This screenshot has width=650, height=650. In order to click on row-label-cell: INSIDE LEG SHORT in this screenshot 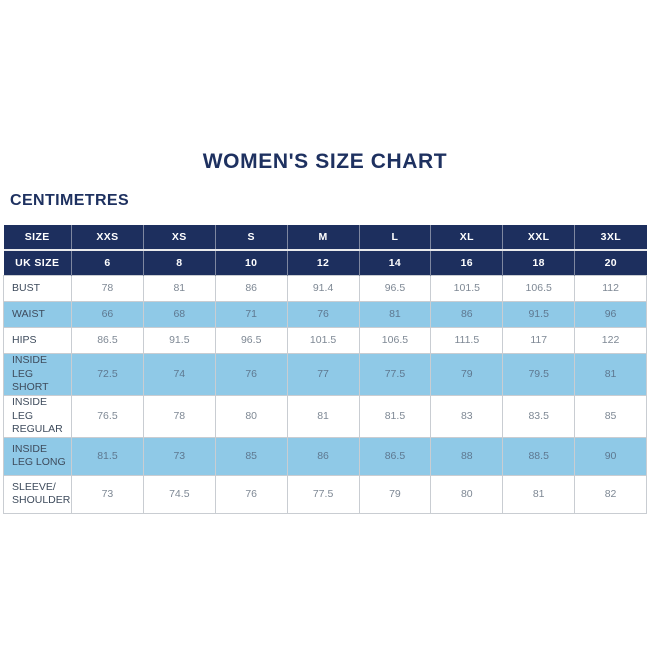, I will do `click(37, 374)`.